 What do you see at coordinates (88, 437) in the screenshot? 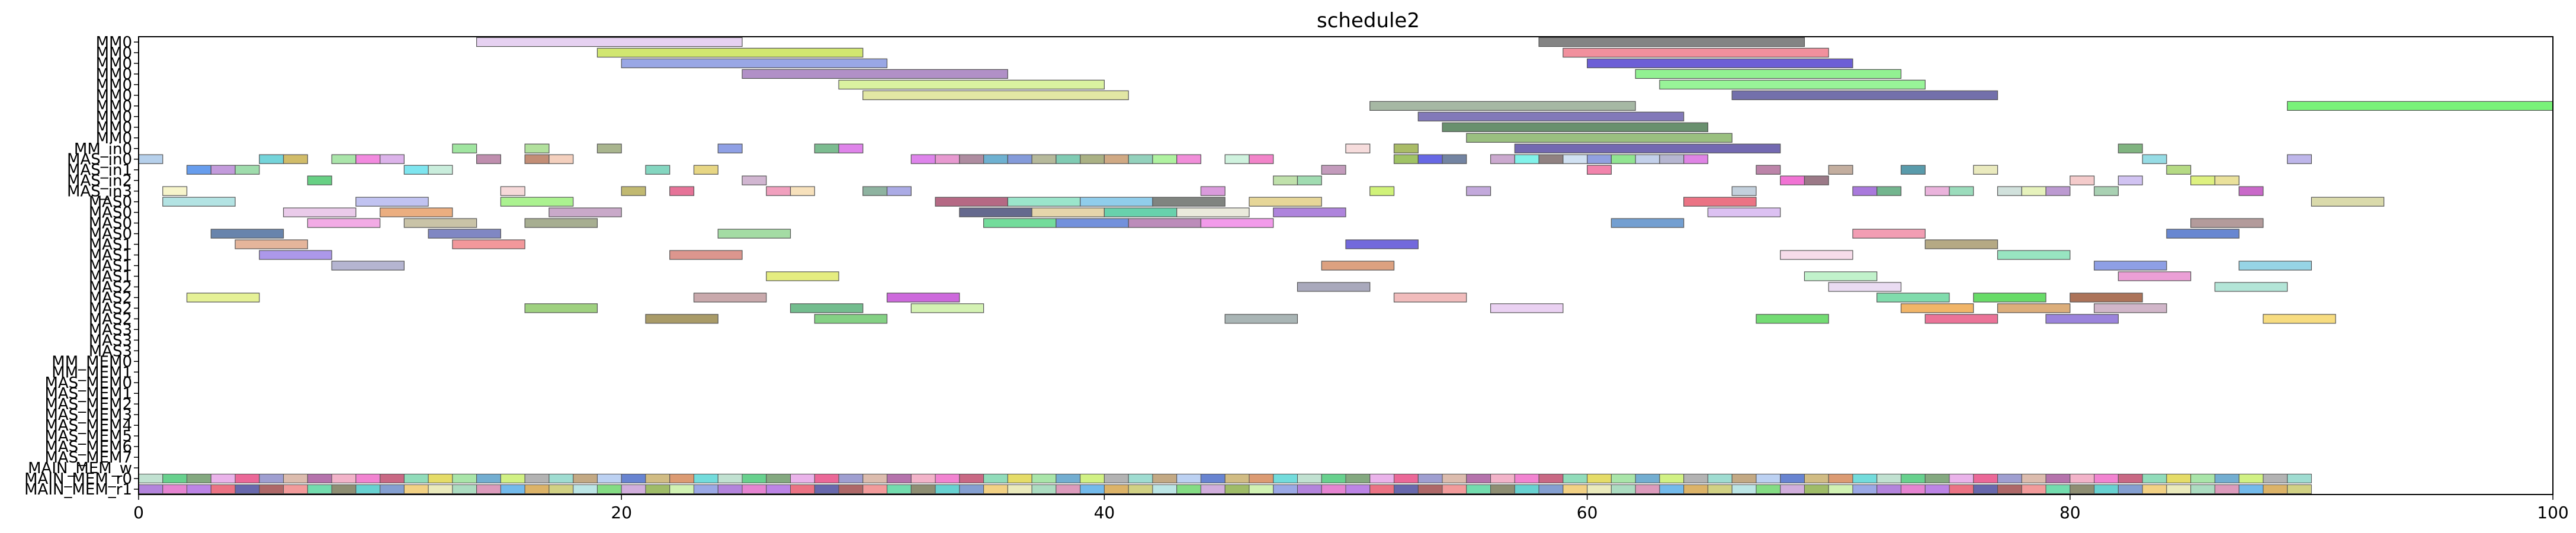
I see `y-tick-label: MAS_MEM5` at bounding box center [88, 437].